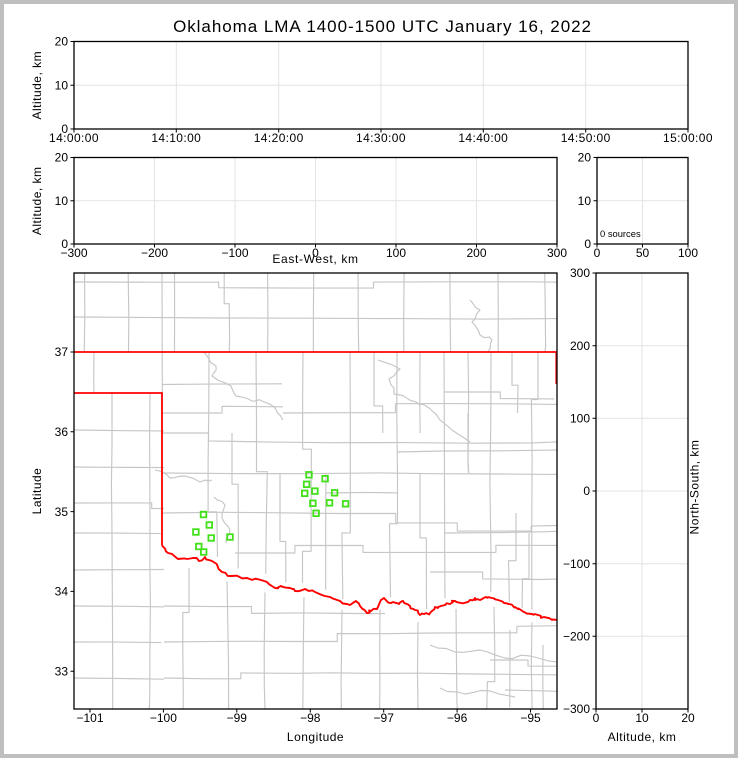  What do you see at coordinates (586, 138) in the screenshot?
I see `svg-text: 14:50:00` at bounding box center [586, 138].